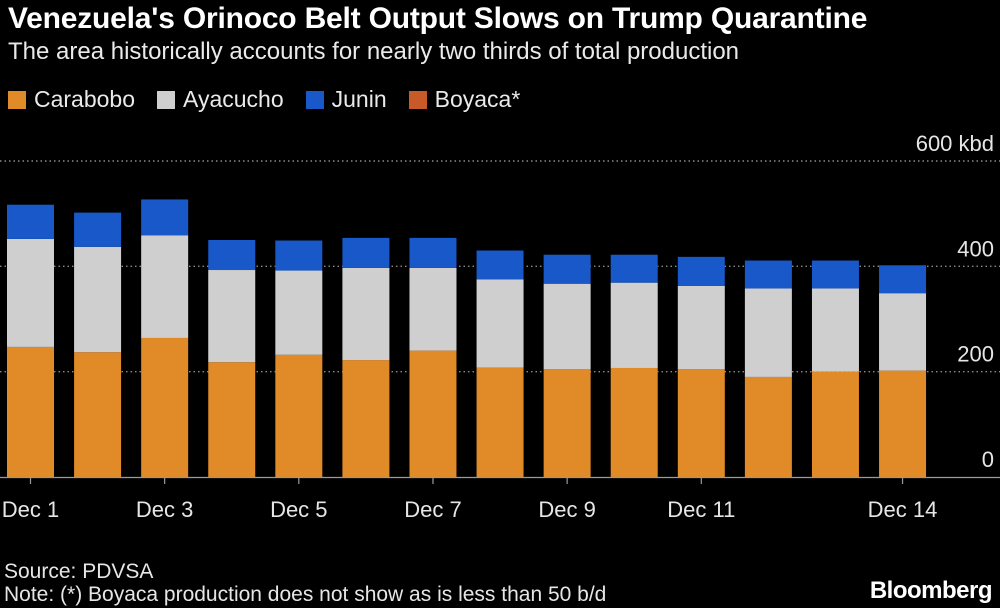 Image resolution: width=1000 pixels, height=608 pixels. Describe the element at coordinates (566, 509) in the screenshot. I see `x-tick-label-dec-9: Dec 9` at that location.